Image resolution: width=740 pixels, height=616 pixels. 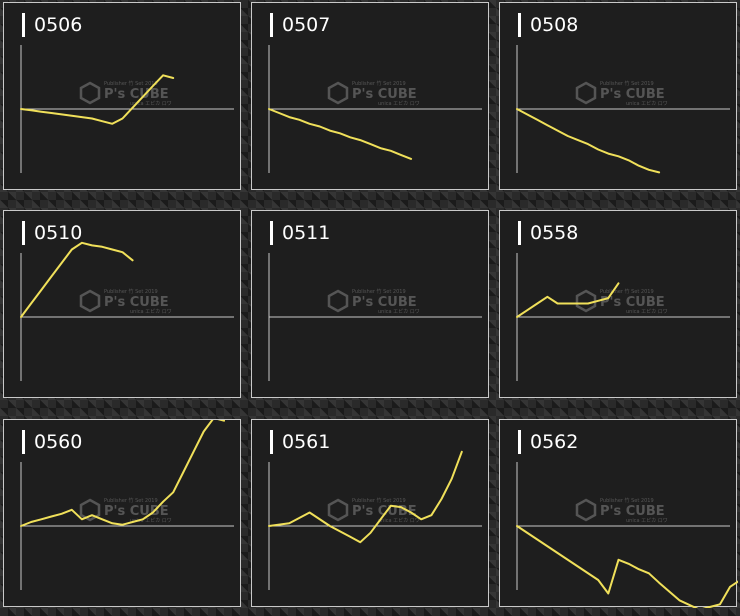 What do you see at coordinates (52, 233) in the screenshot?
I see `chart-title: 0510` at bounding box center [52, 233].